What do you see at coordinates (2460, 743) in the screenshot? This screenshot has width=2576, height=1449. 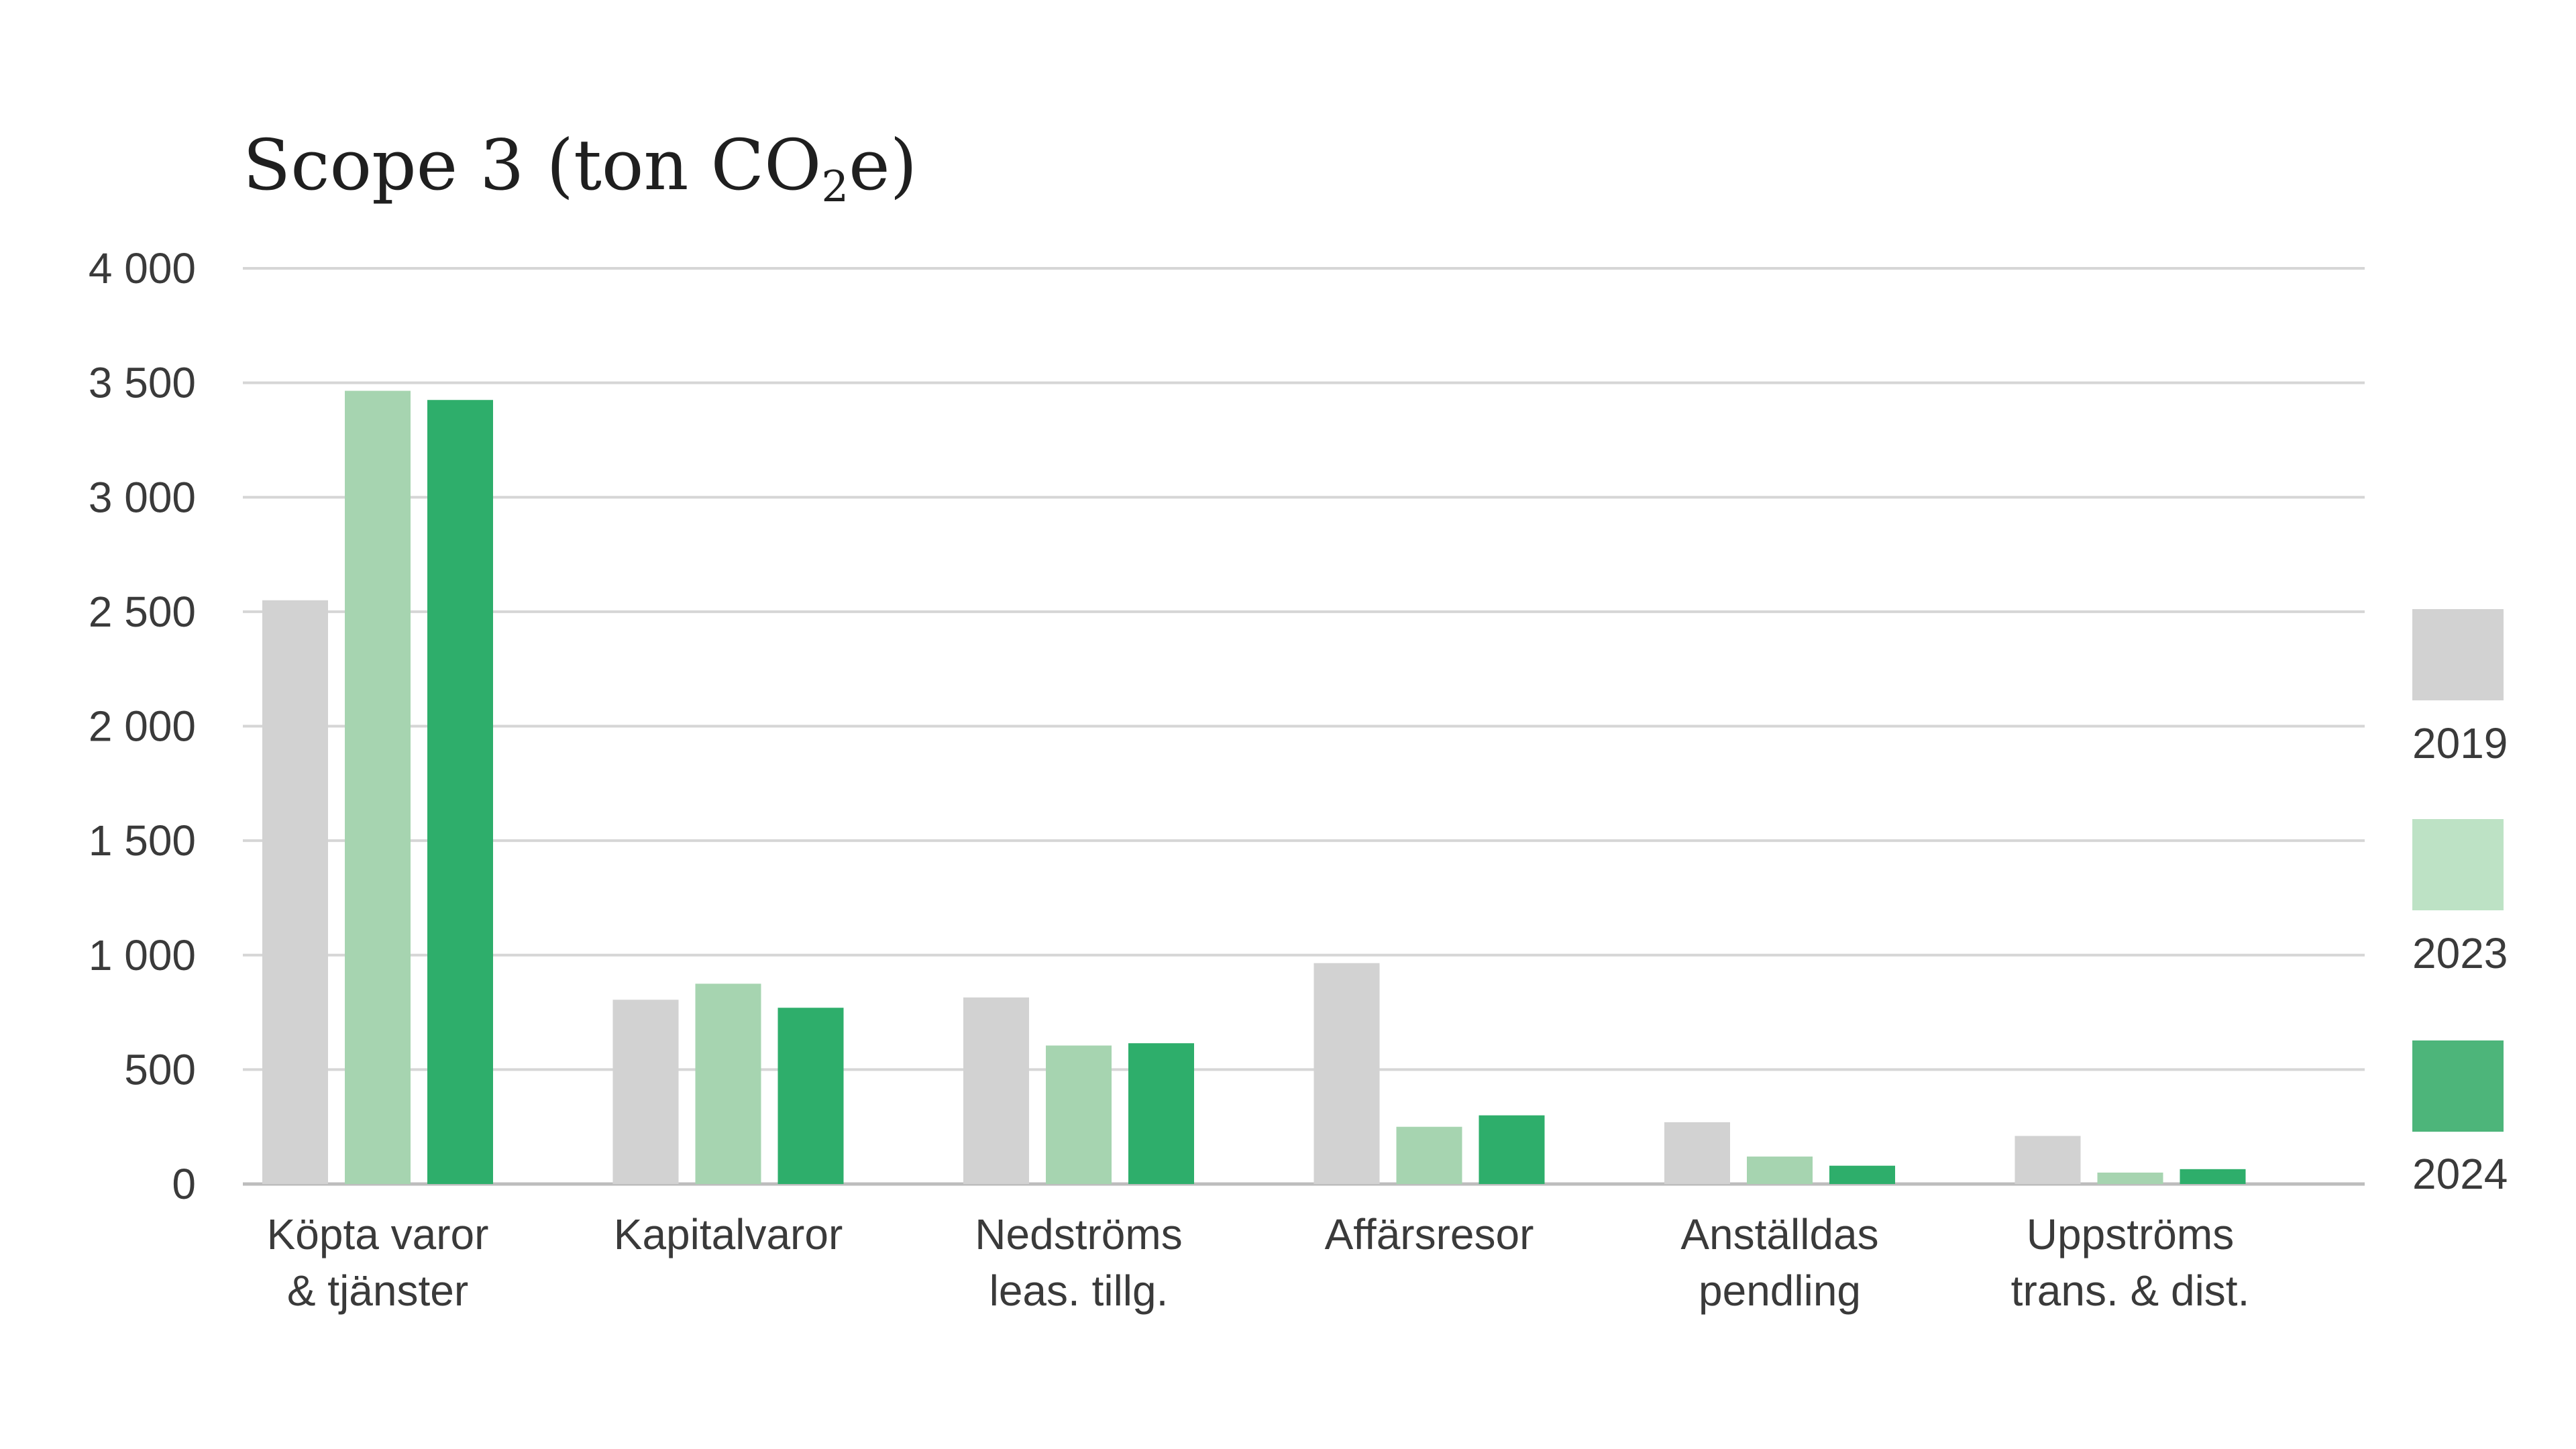 I see `legend-label-2019: 2019` at bounding box center [2460, 743].